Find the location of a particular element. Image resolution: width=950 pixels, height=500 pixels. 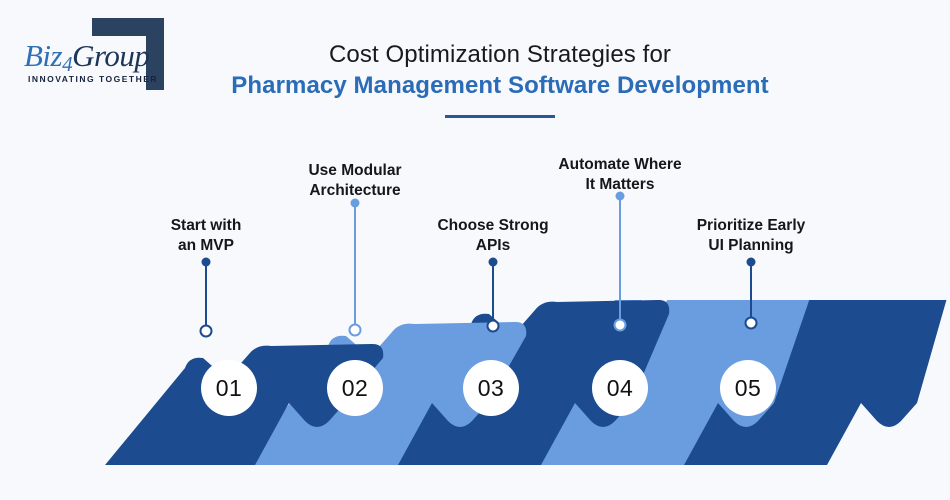

title-line-primary: Cost Optimization Strategies for is located at coordinates (499, 54).